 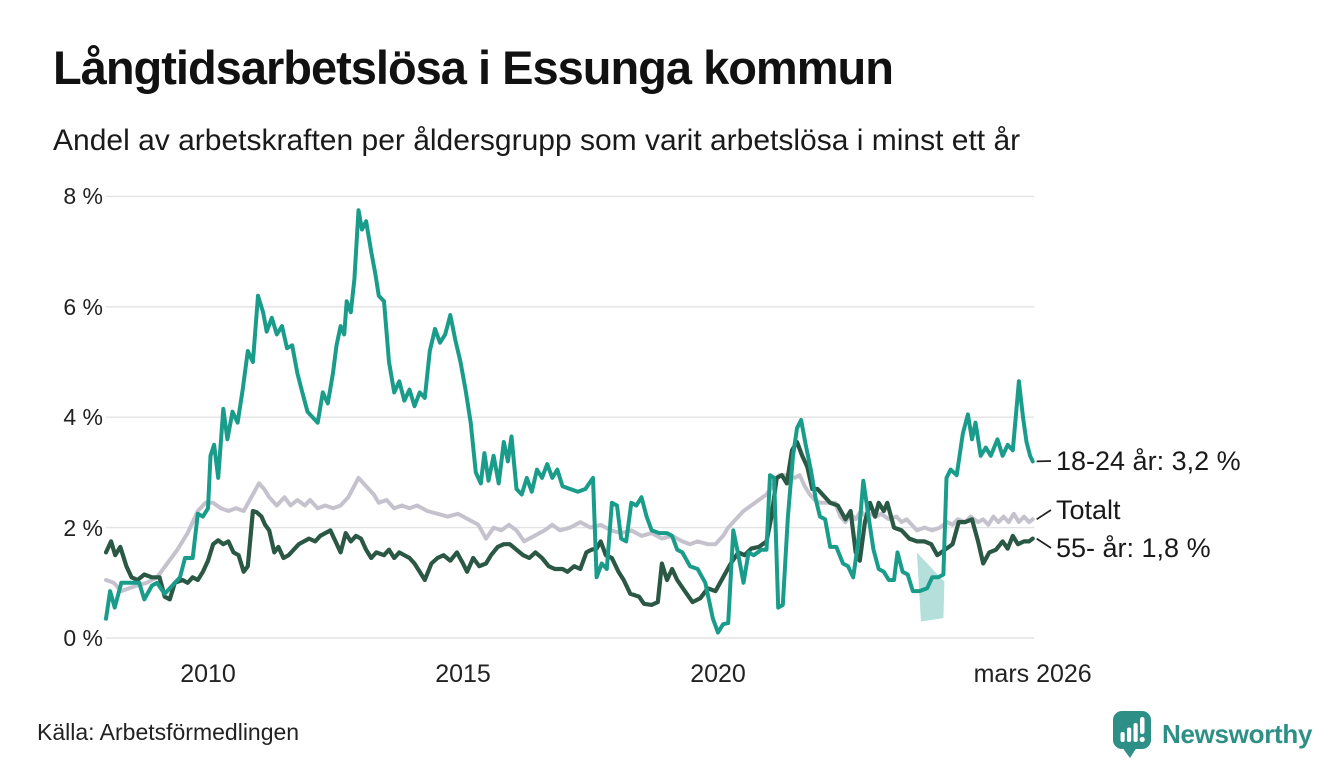 What do you see at coordinates (83, 527) in the screenshot?
I see `y-tick-2: 2 %` at bounding box center [83, 527].